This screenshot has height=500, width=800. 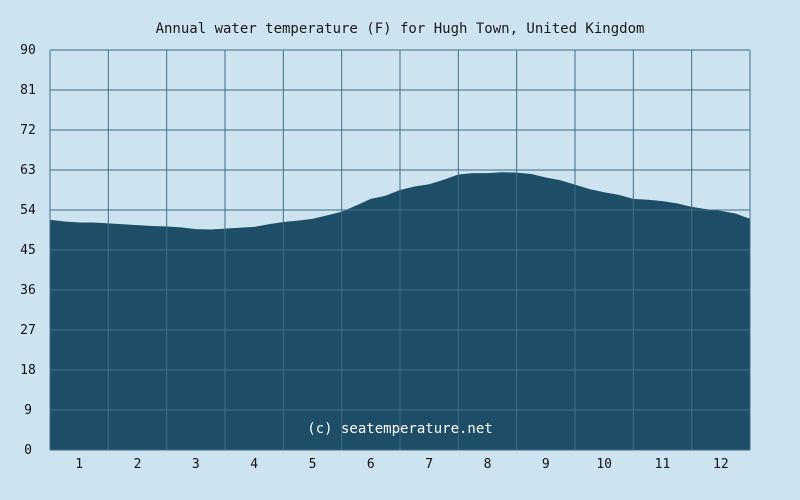 What do you see at coordinates (604, 464) in the screenshot?
I see `x-tick-label: 10` at bounding box center [604, 464].